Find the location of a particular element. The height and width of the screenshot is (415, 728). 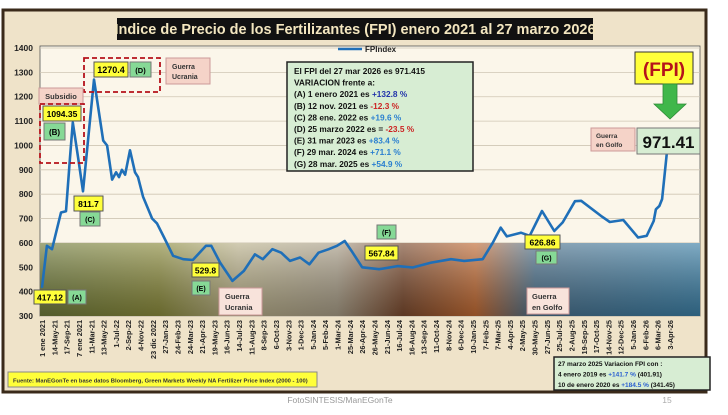

text-line: 4 enero 2019 es is located at coordinates (583, 375).